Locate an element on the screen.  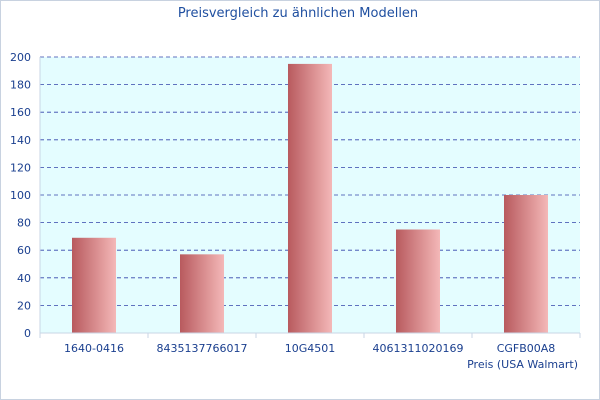
y-tick-label: 140 is located at coordinates (20, 140).